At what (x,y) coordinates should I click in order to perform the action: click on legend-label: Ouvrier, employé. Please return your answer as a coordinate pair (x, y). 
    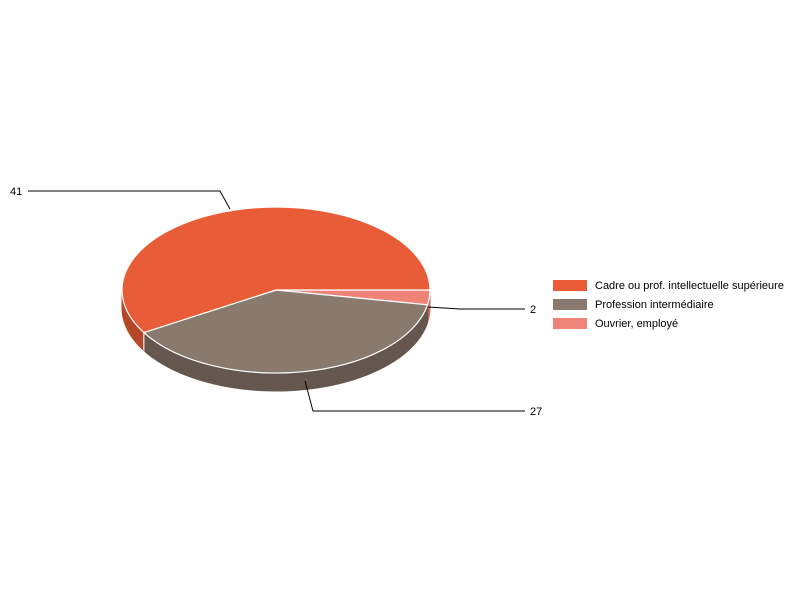
    Looking at the image, I should click on (637, 323).